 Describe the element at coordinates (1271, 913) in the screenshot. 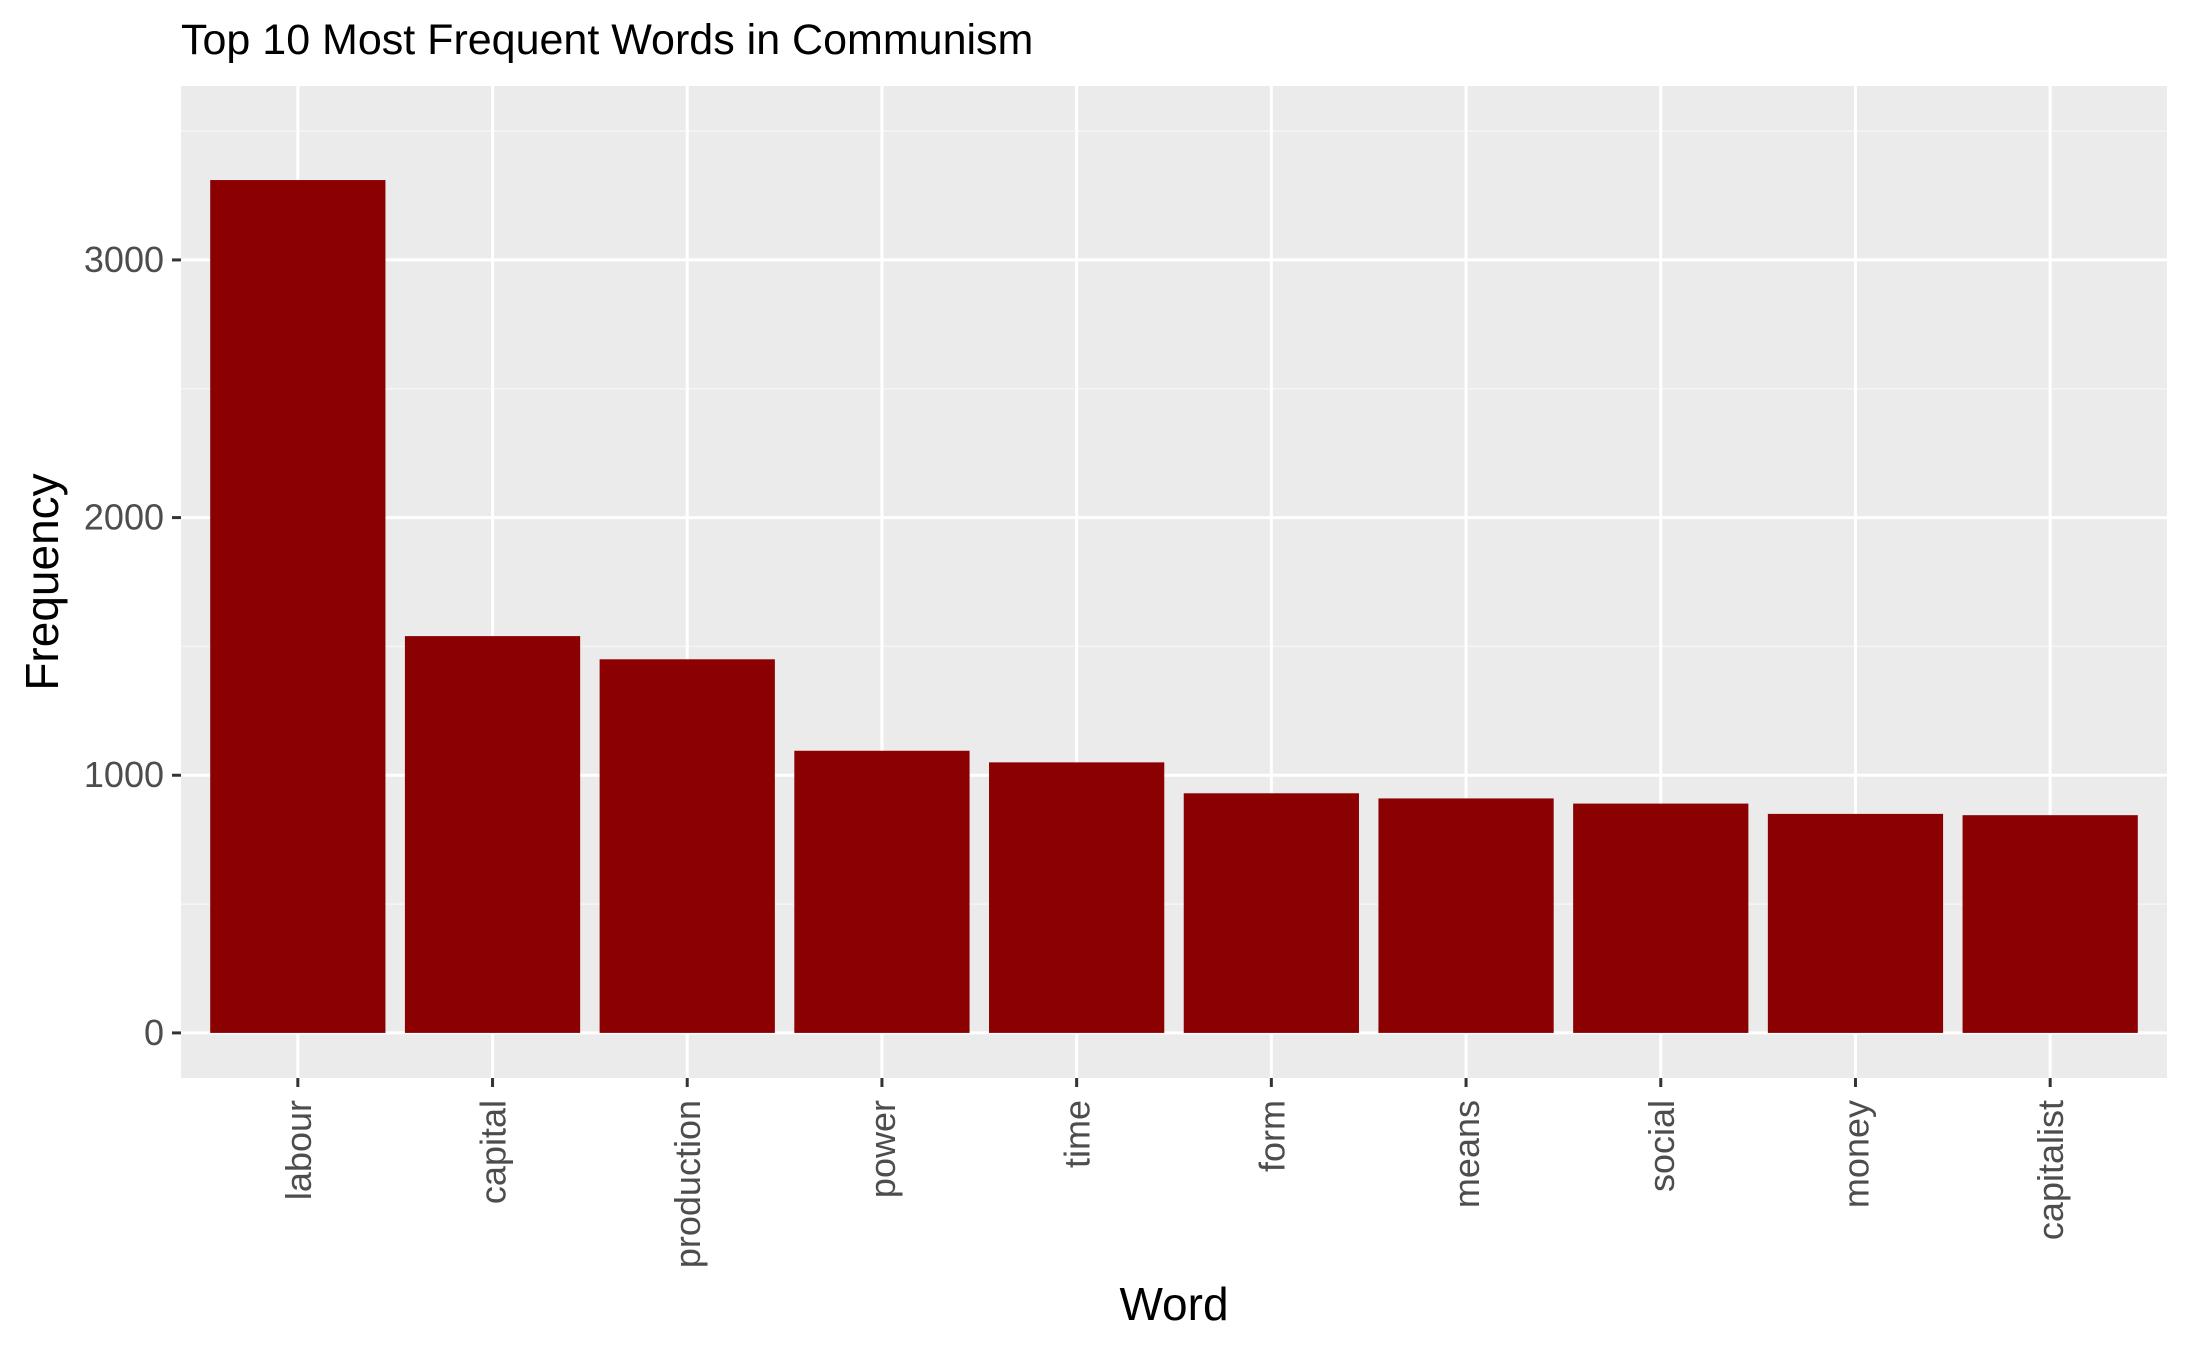

I see `bar-form` at that location.